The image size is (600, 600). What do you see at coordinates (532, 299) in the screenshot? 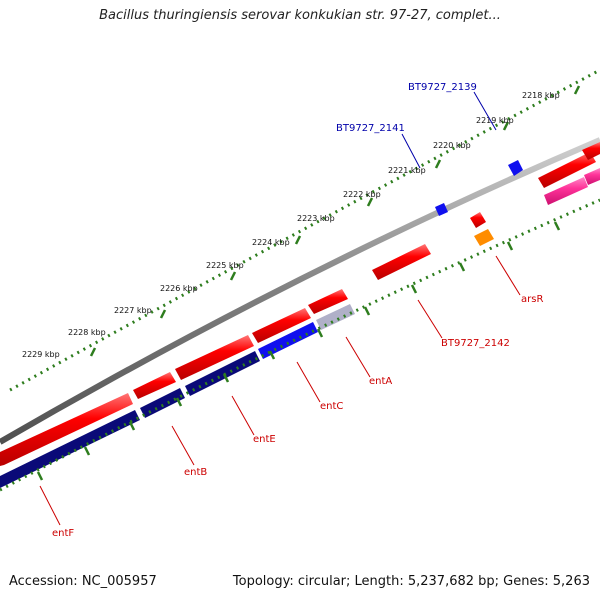
I see `gene-label-arsr: arsR` at bounding box center [532, 299].